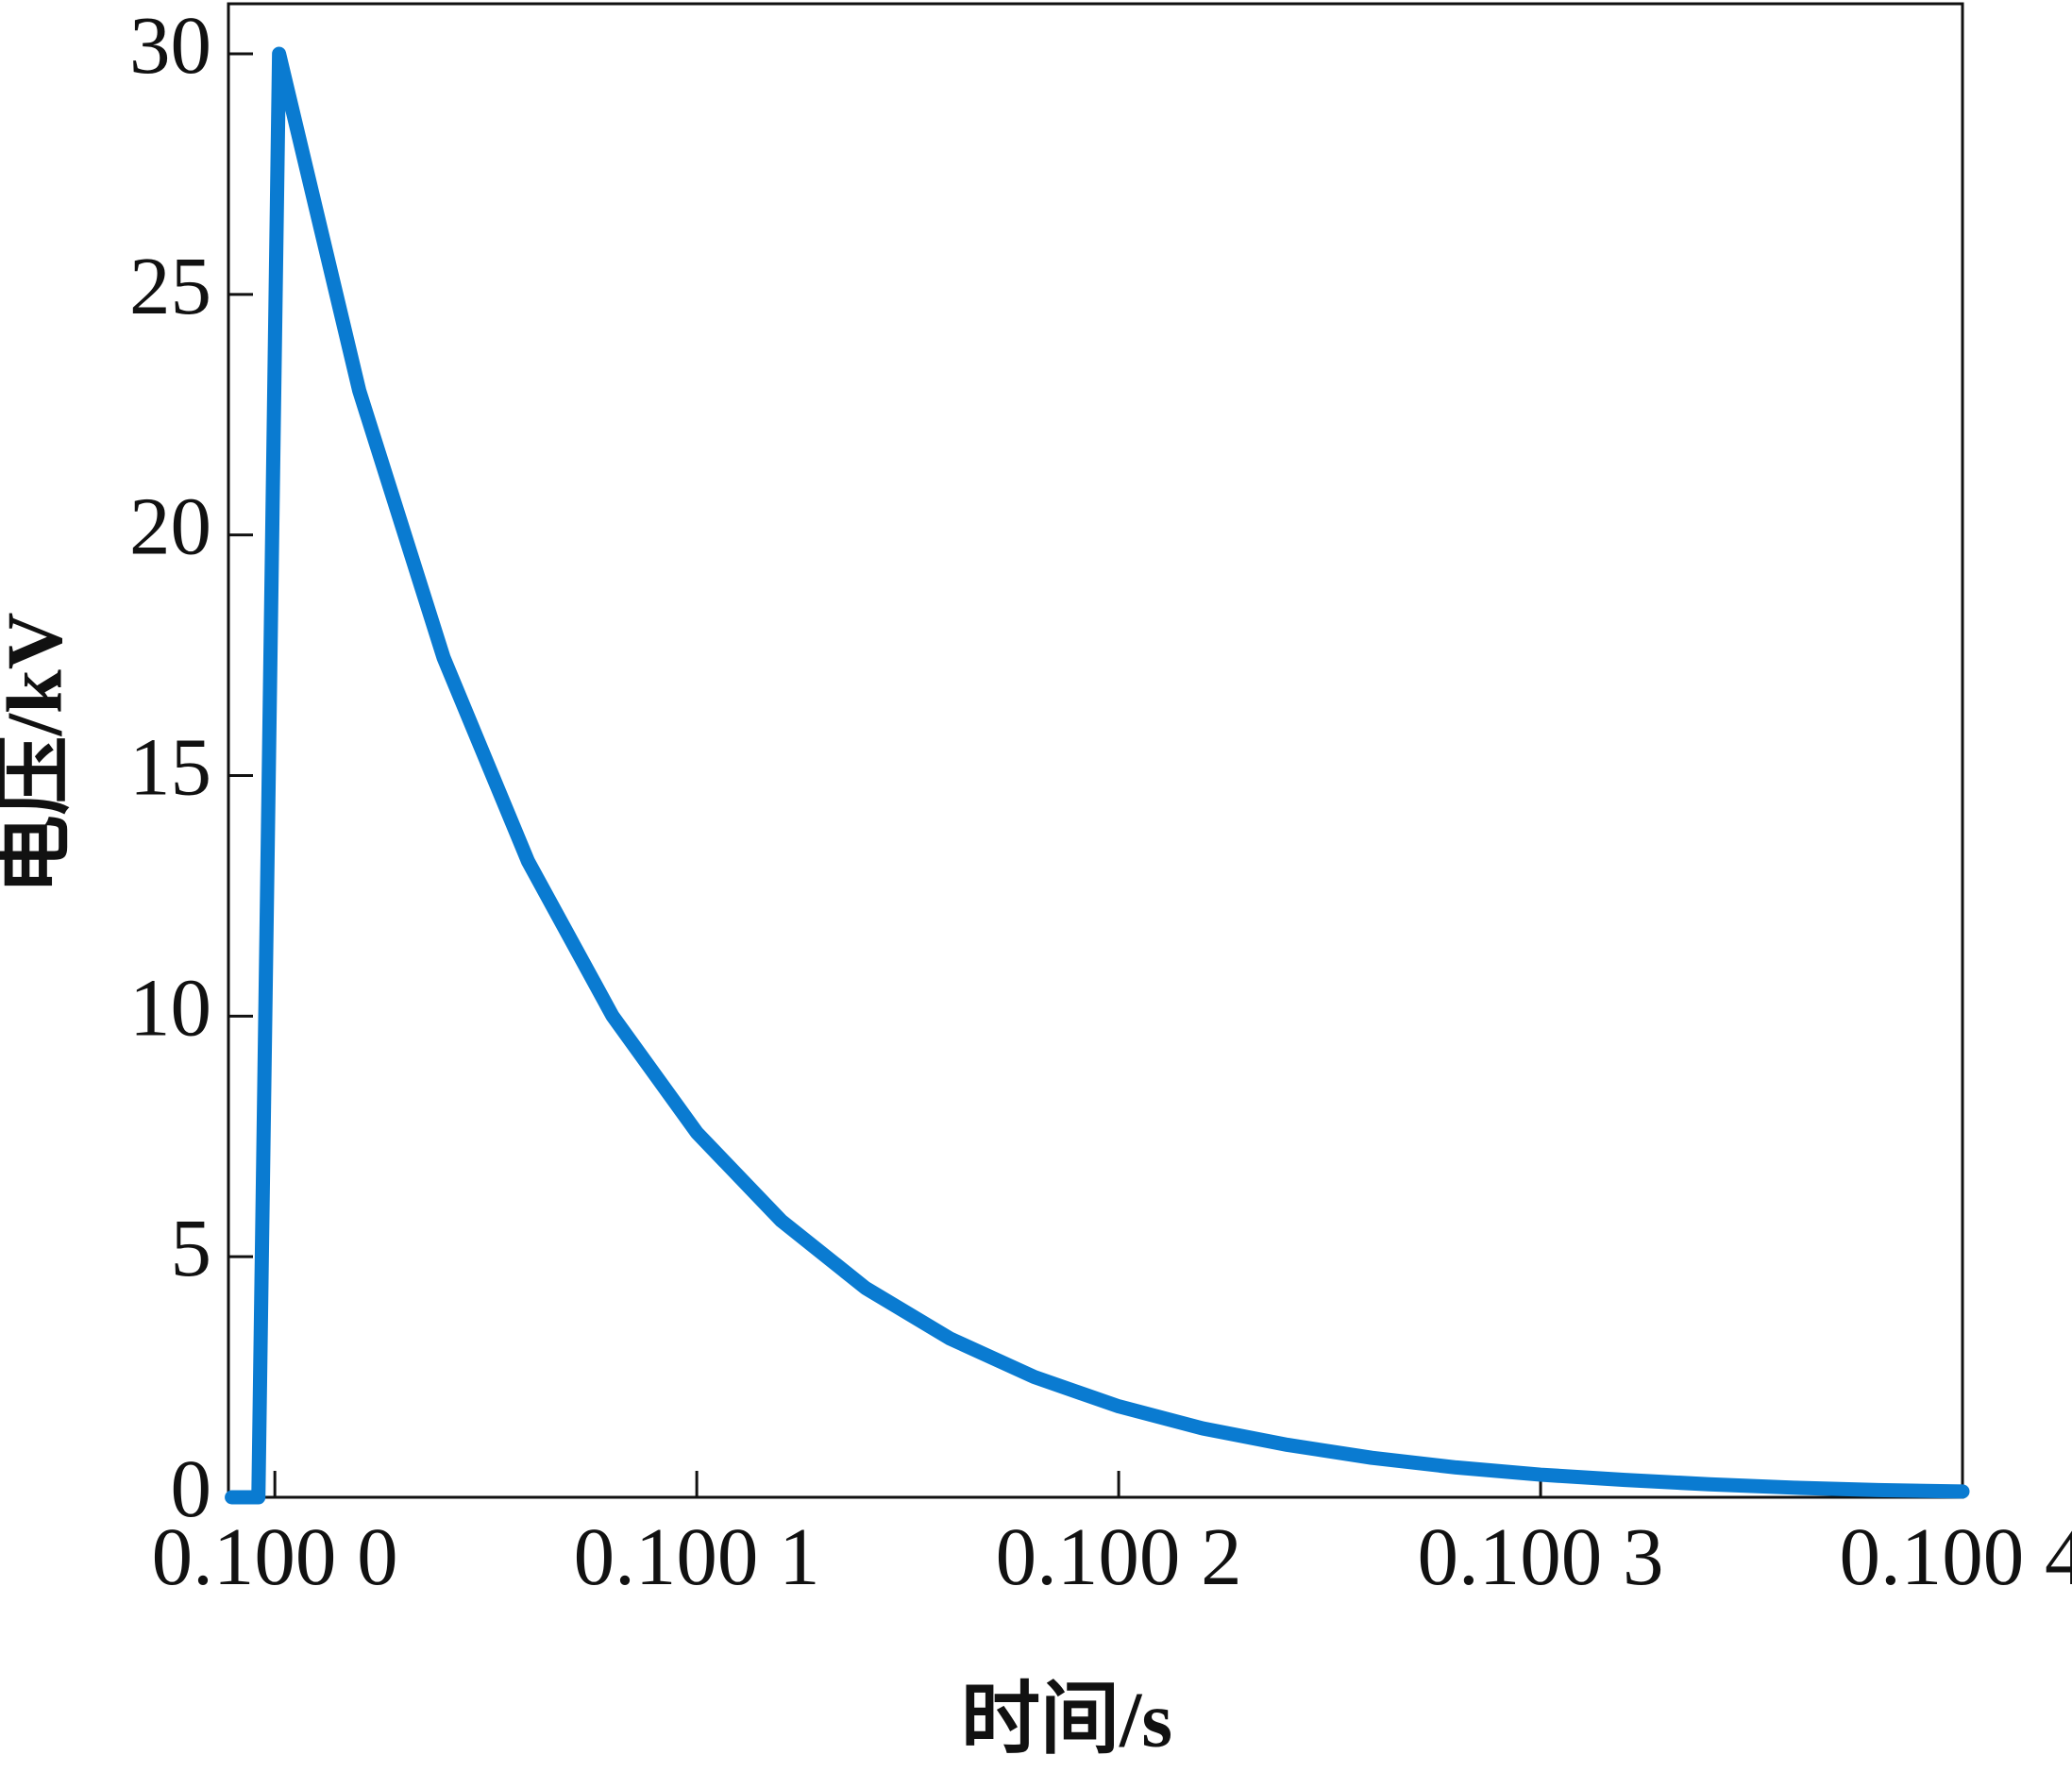 This screenshot has width=2072, height=1772. Describe the element at coordinates (1119, 1556) in the screenshot. I see `x-tick-label: 0.100 2` at that location.